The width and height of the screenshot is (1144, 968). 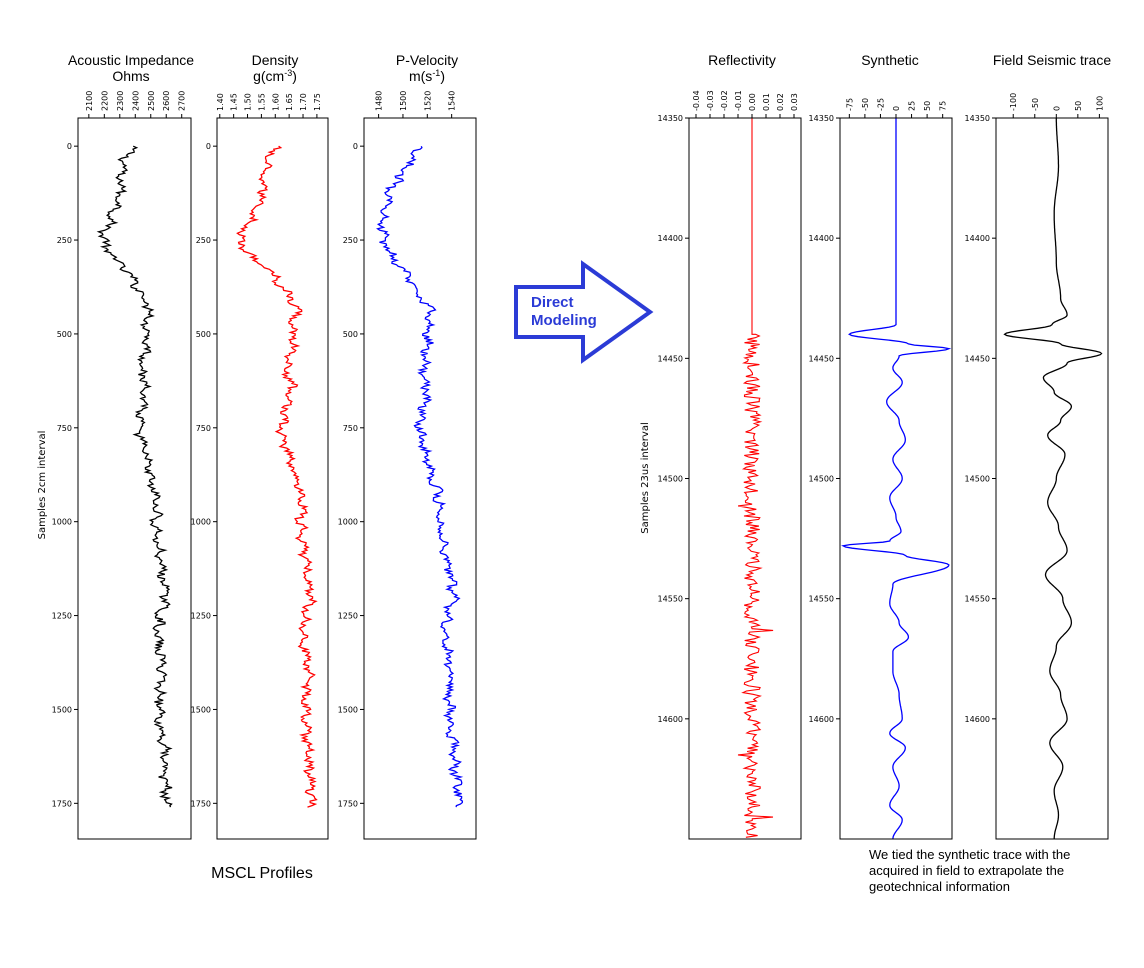 What do you see at coordinates (62, 803) in the screenshot?
I see `acoustic-impedance-ytick-label: 1750` at bounding box center [62, 803].